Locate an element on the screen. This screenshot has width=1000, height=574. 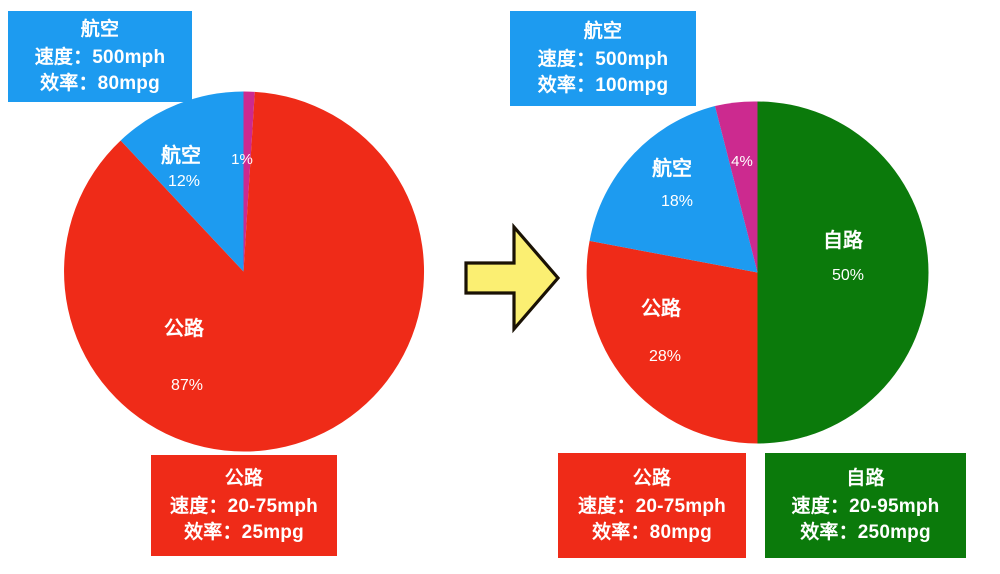
info-card-speed: 速度：20-95mph is located at coordinates (865, 507).